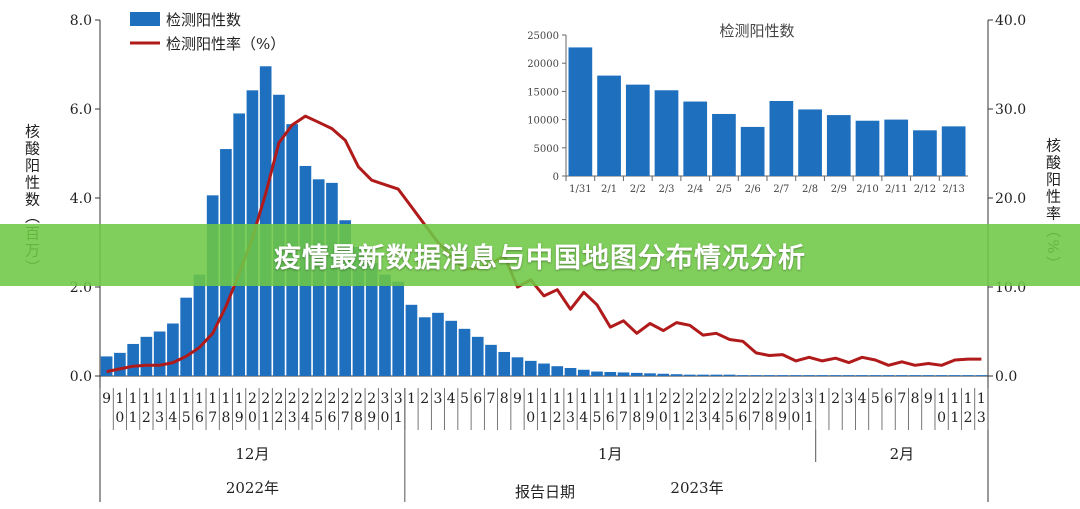  Describe the element at coordinates (451, 399) in the screenshot. I see `day-label: 4` at that location.